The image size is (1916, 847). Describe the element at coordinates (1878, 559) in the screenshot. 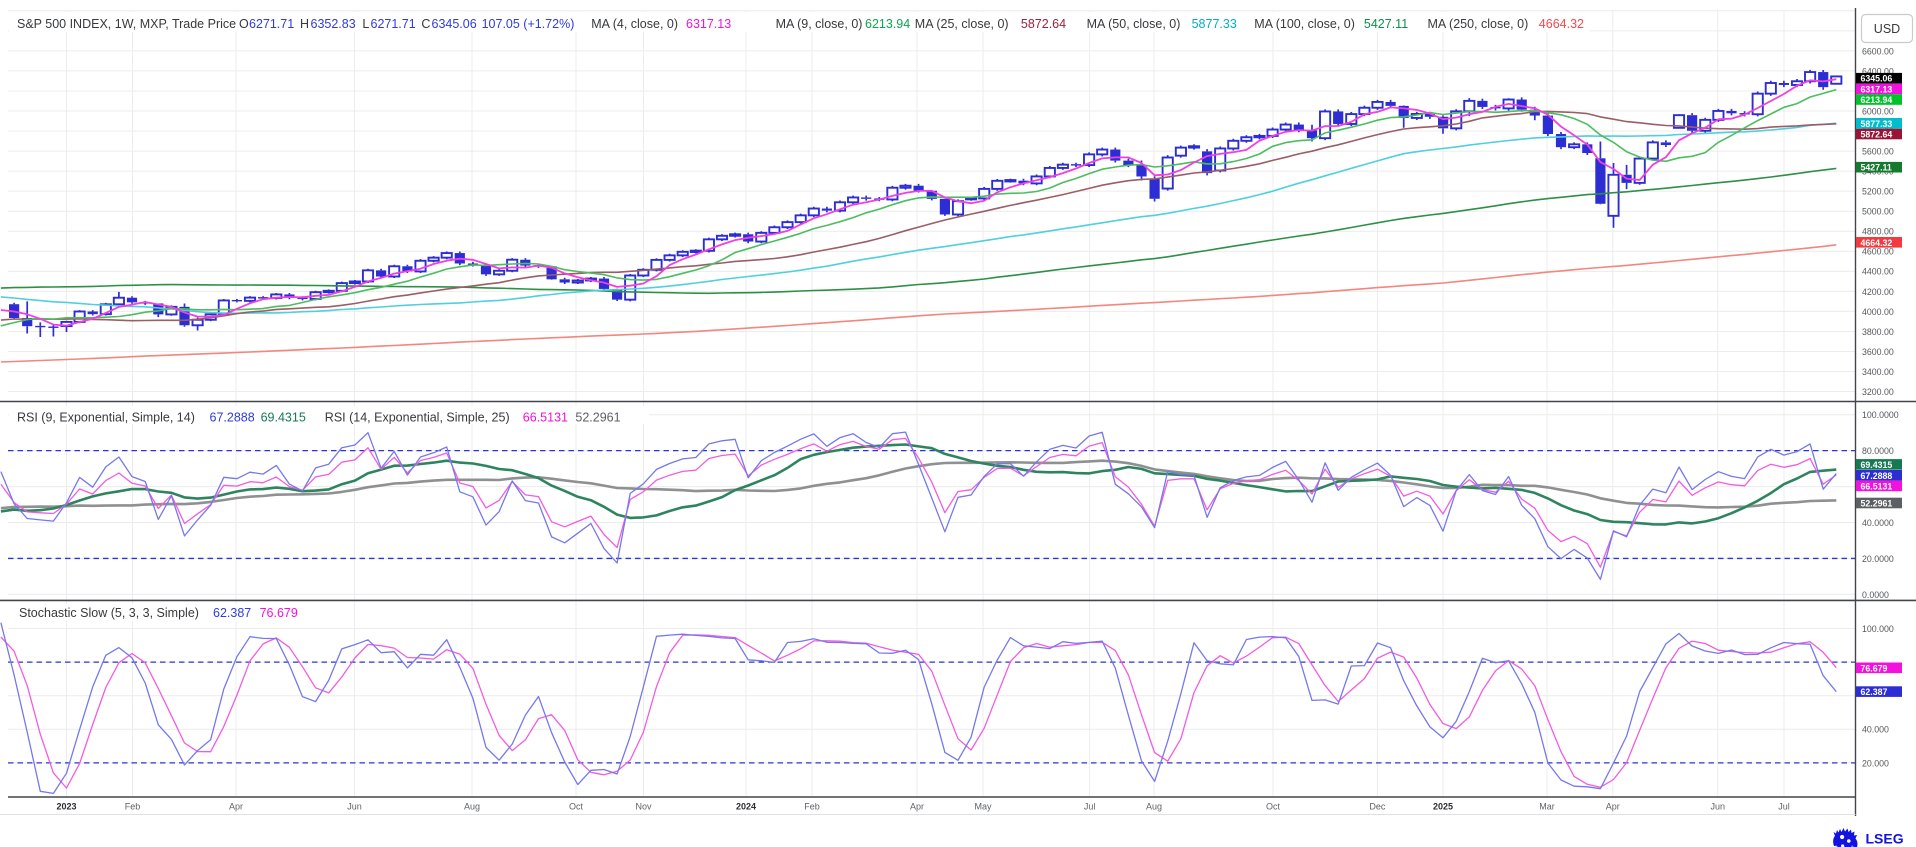

I see `svg-text: 20.0000` at that location.